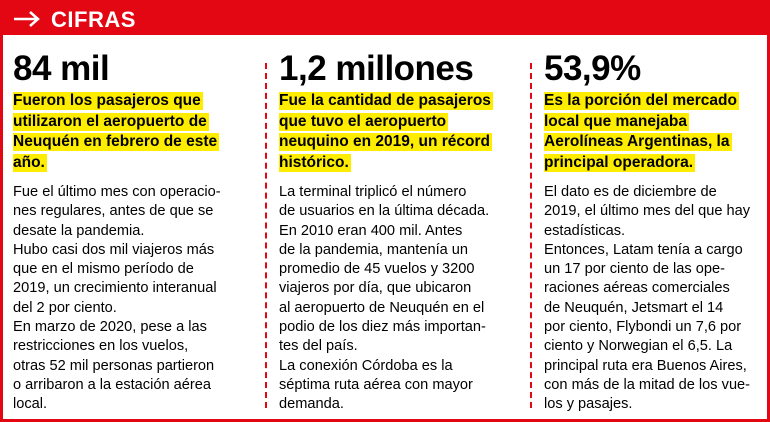 Image resolution: width=770 pixels, height=422 pixels. What do you see at coordinates (373, 192) in the screenshot?
I see `body-line: La terminal triplicó el número` at bounding box center [373, 192].